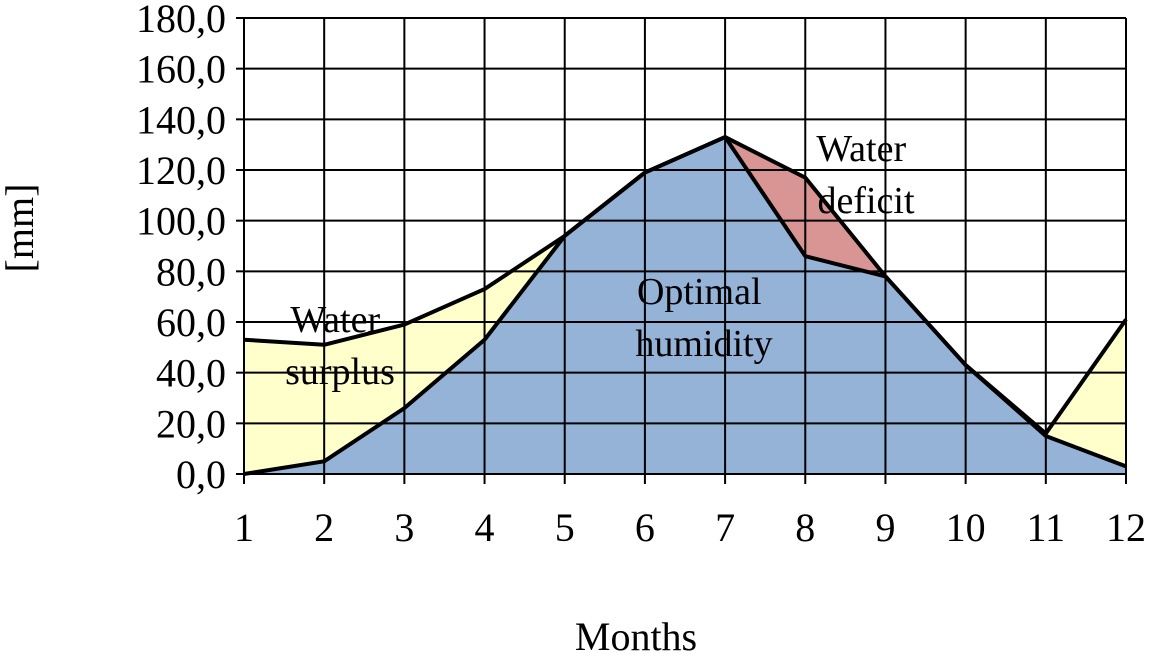 Image resolution: width=1149 pixels, height=654 pixels. I want to click on x-tick-label: 9, so click(885, 527).